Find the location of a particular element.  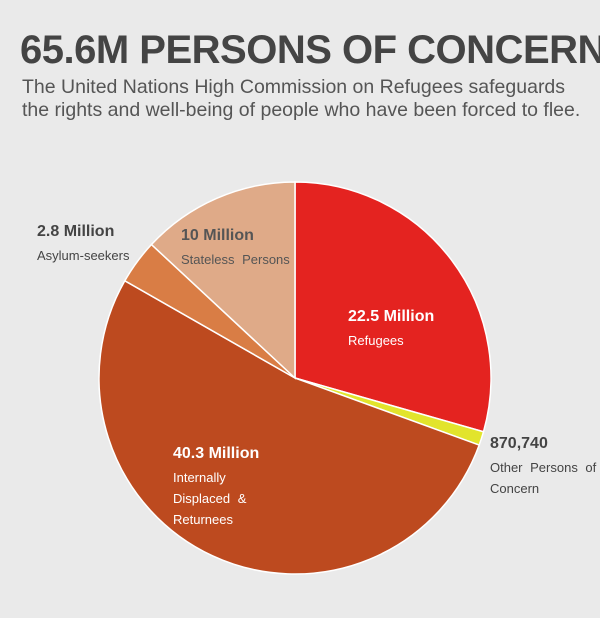

category-label: Refugees is located at coordinates (376, 340).